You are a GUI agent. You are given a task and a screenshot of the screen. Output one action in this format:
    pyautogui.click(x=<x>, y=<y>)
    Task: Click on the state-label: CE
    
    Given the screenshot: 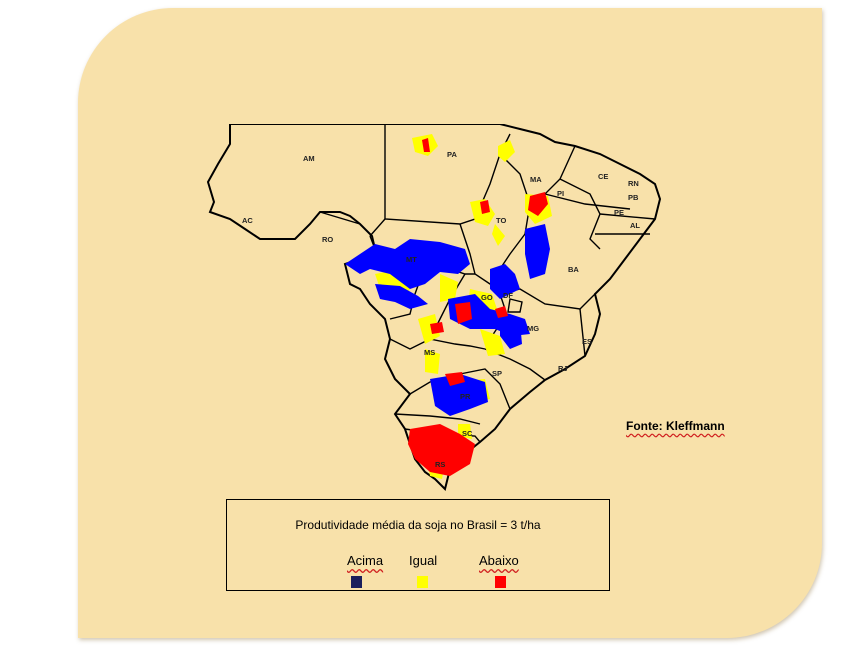 What is the action you would take?
    pyautogui.click(x=603, y=176)
    